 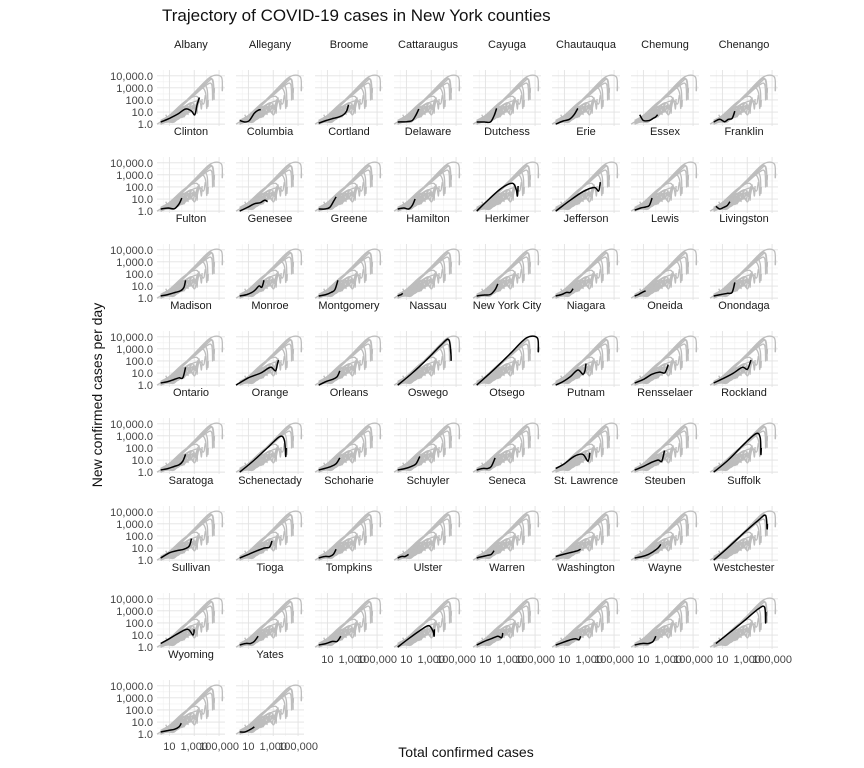 I want to click on facet-label: Broome, so click(x=349, y=45).